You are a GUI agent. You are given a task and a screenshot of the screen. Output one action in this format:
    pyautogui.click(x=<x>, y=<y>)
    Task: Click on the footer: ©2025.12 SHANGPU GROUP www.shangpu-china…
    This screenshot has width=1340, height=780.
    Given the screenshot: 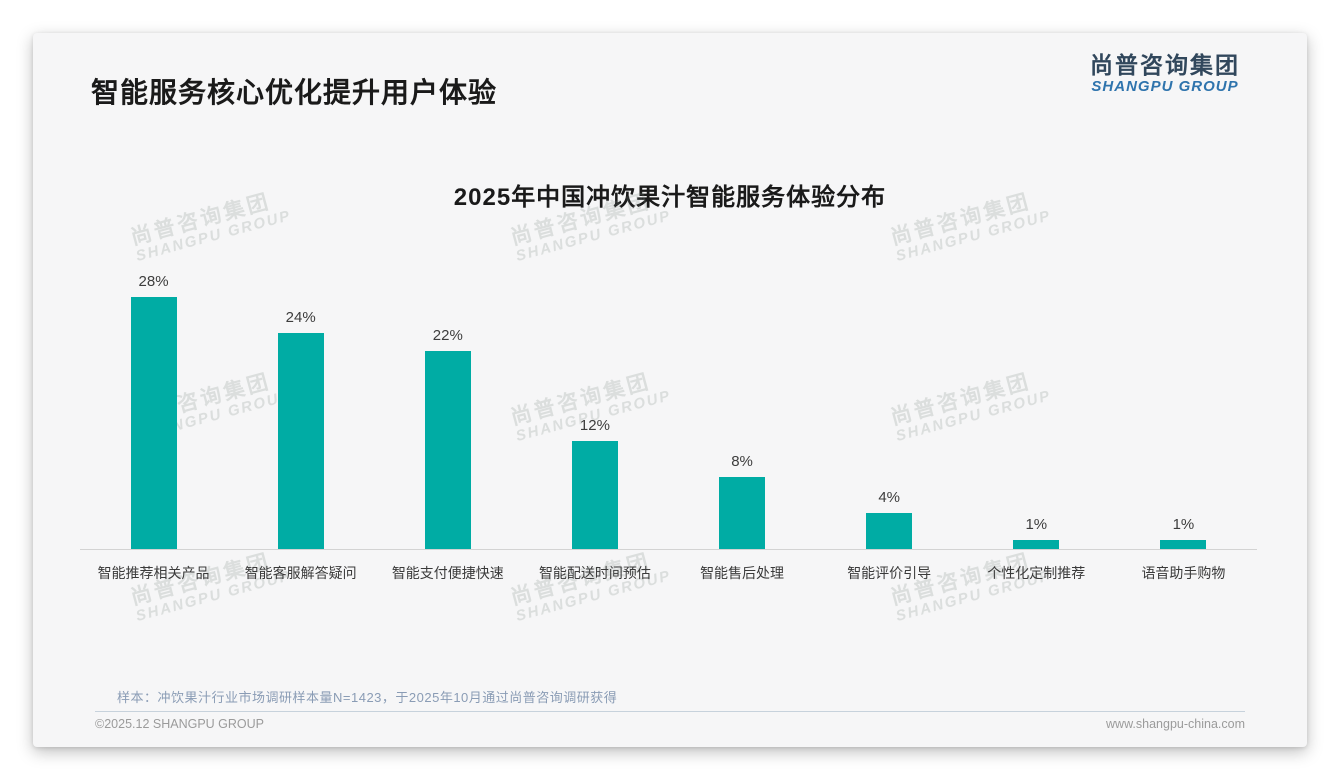 What is the action you would take?
    pyautogui.click(x=670, y=724)
    